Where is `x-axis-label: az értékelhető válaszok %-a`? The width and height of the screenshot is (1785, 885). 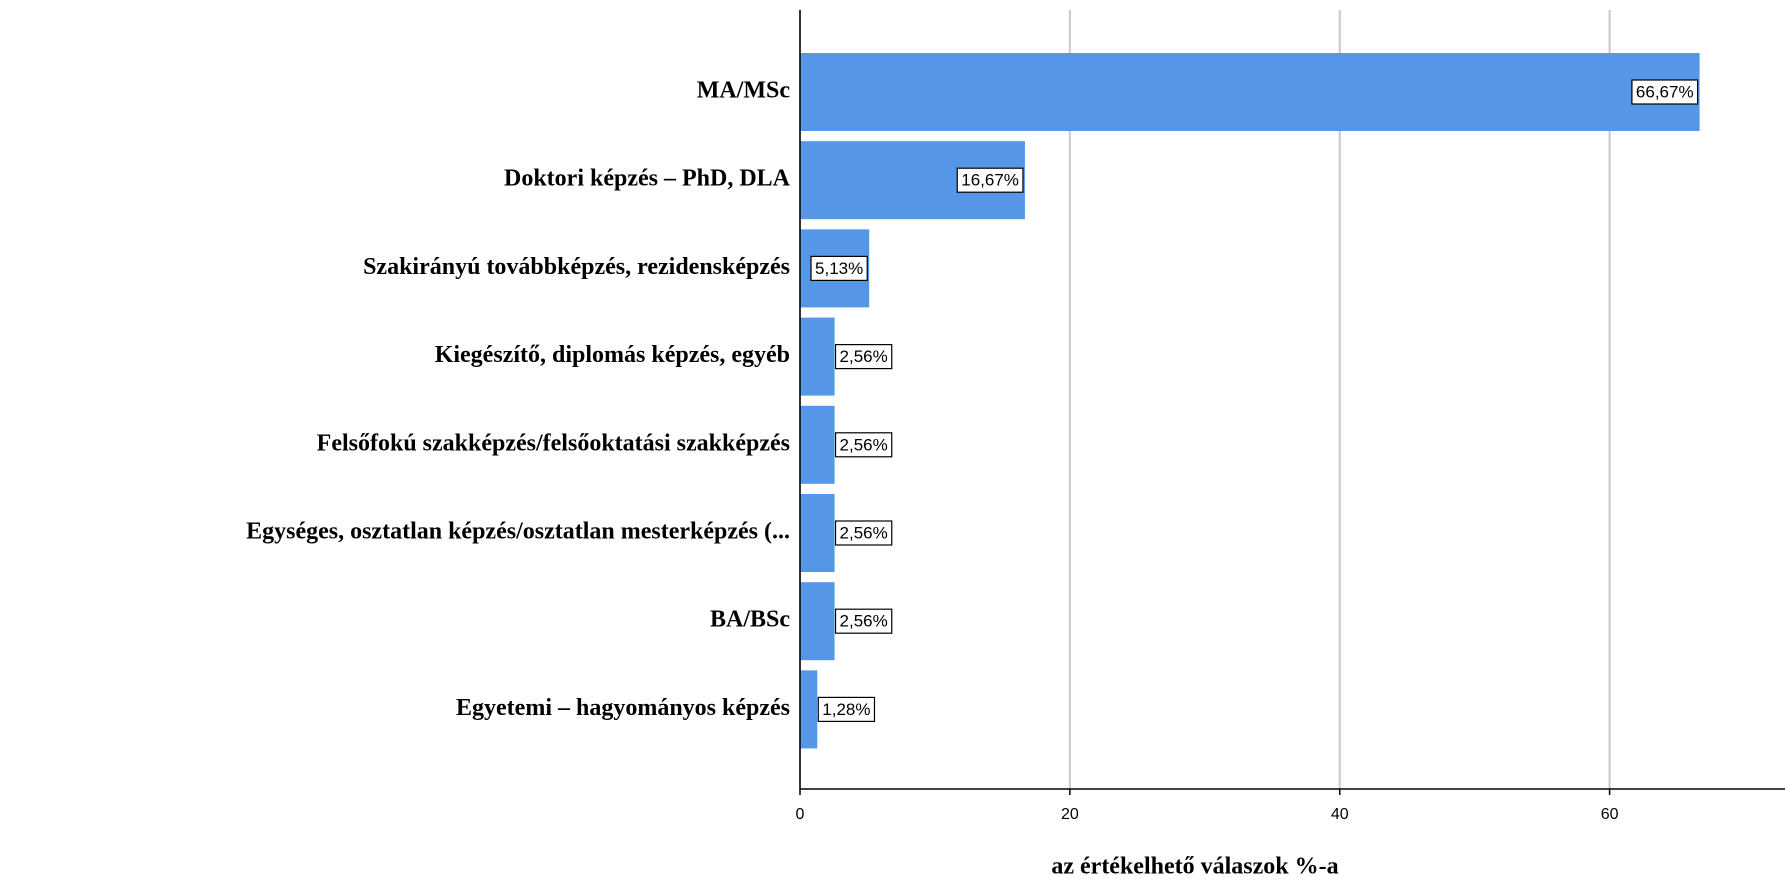 x-axis-label: az értékelhető válaszok %-a is located at coordinates (1194, 867).